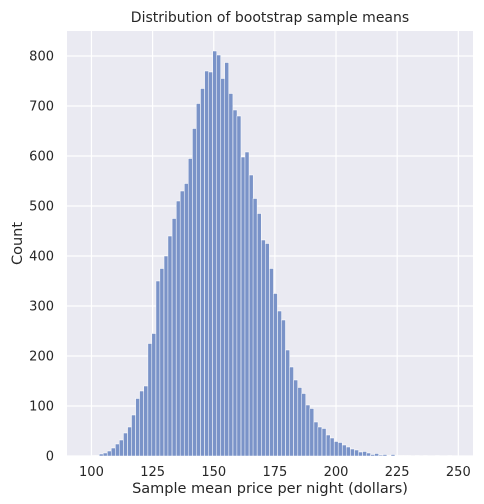  Describe the element at coordinates (41, 357) in the screenshot. I see `y-tick-label: 200` at that location.